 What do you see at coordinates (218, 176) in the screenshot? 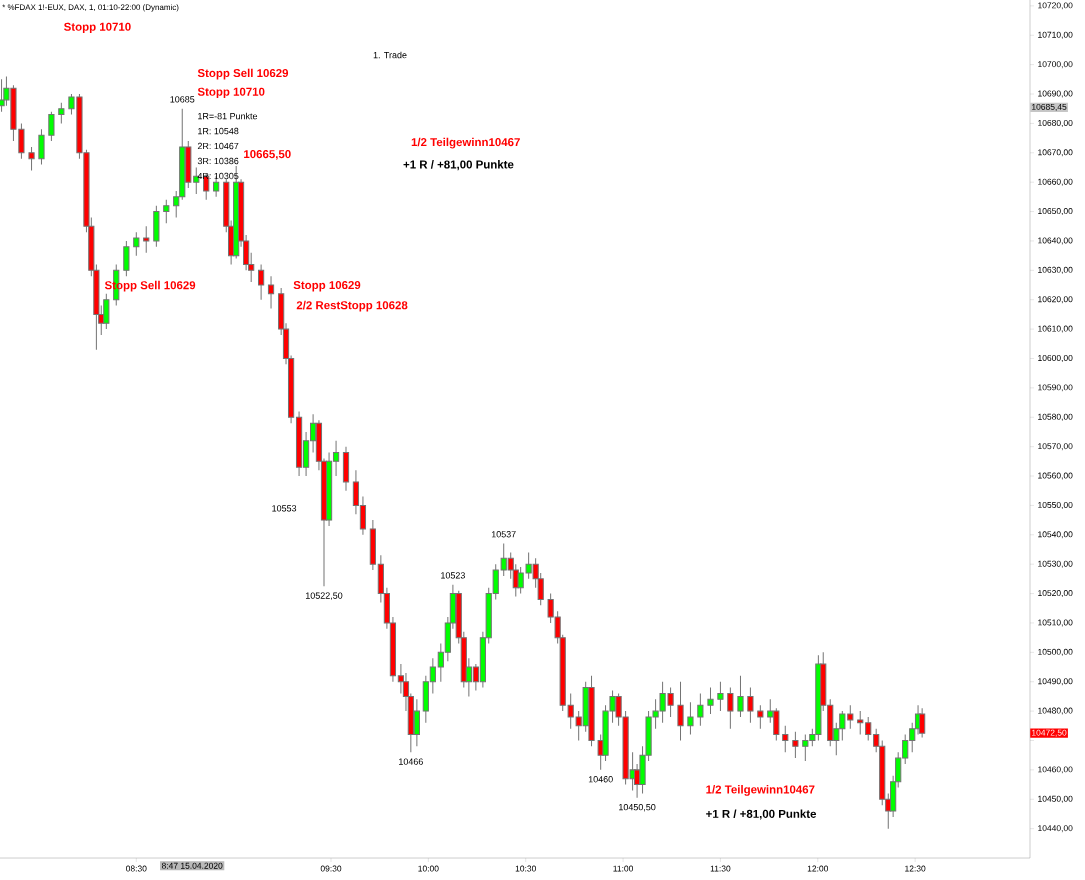
I see `annotation: 4R: 10305` at bounding box center [218, 176].